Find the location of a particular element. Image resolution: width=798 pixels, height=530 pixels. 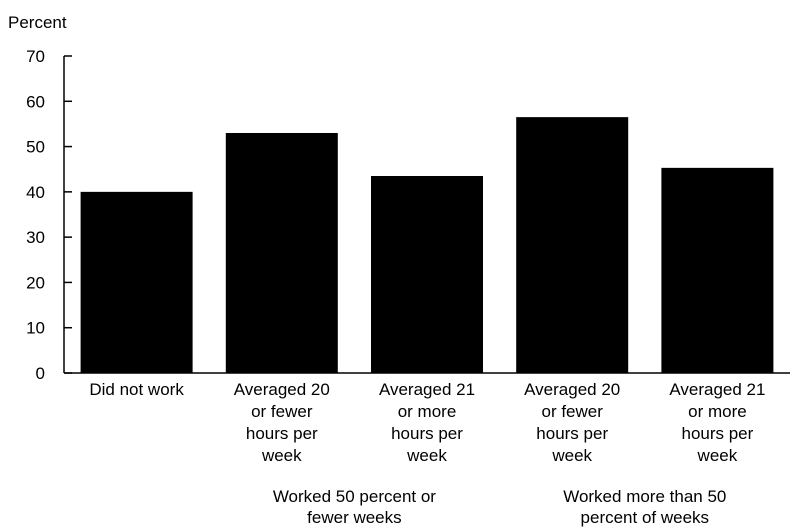

y-tick-label: 50 is located at coordinates (35, 147).